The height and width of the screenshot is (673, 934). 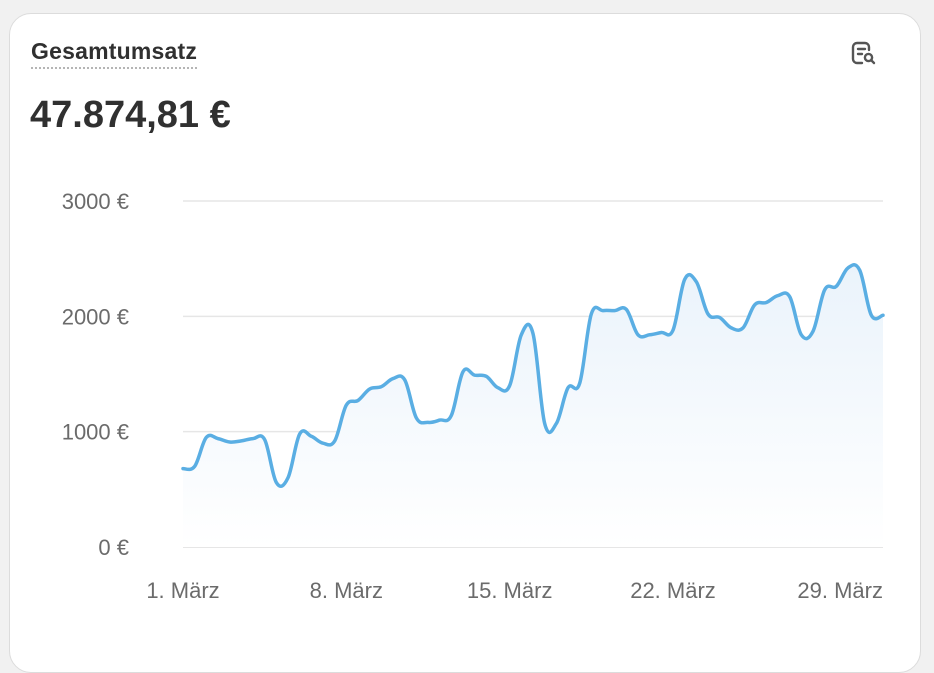 What do you see at coordinates (346, 590) in the screenshot?
I see `x-tick-label: 8. März` at bounding box center [346, 590].